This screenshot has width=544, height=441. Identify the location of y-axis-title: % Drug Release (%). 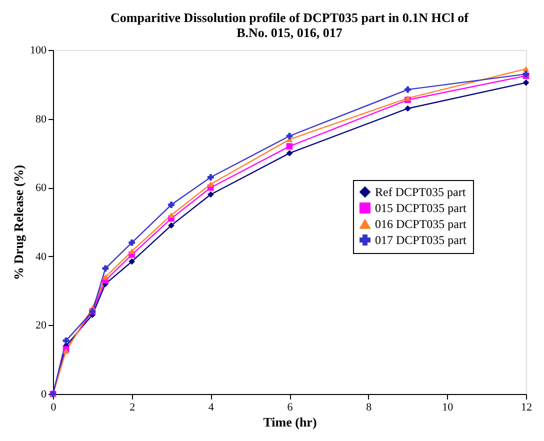
(18, 222).